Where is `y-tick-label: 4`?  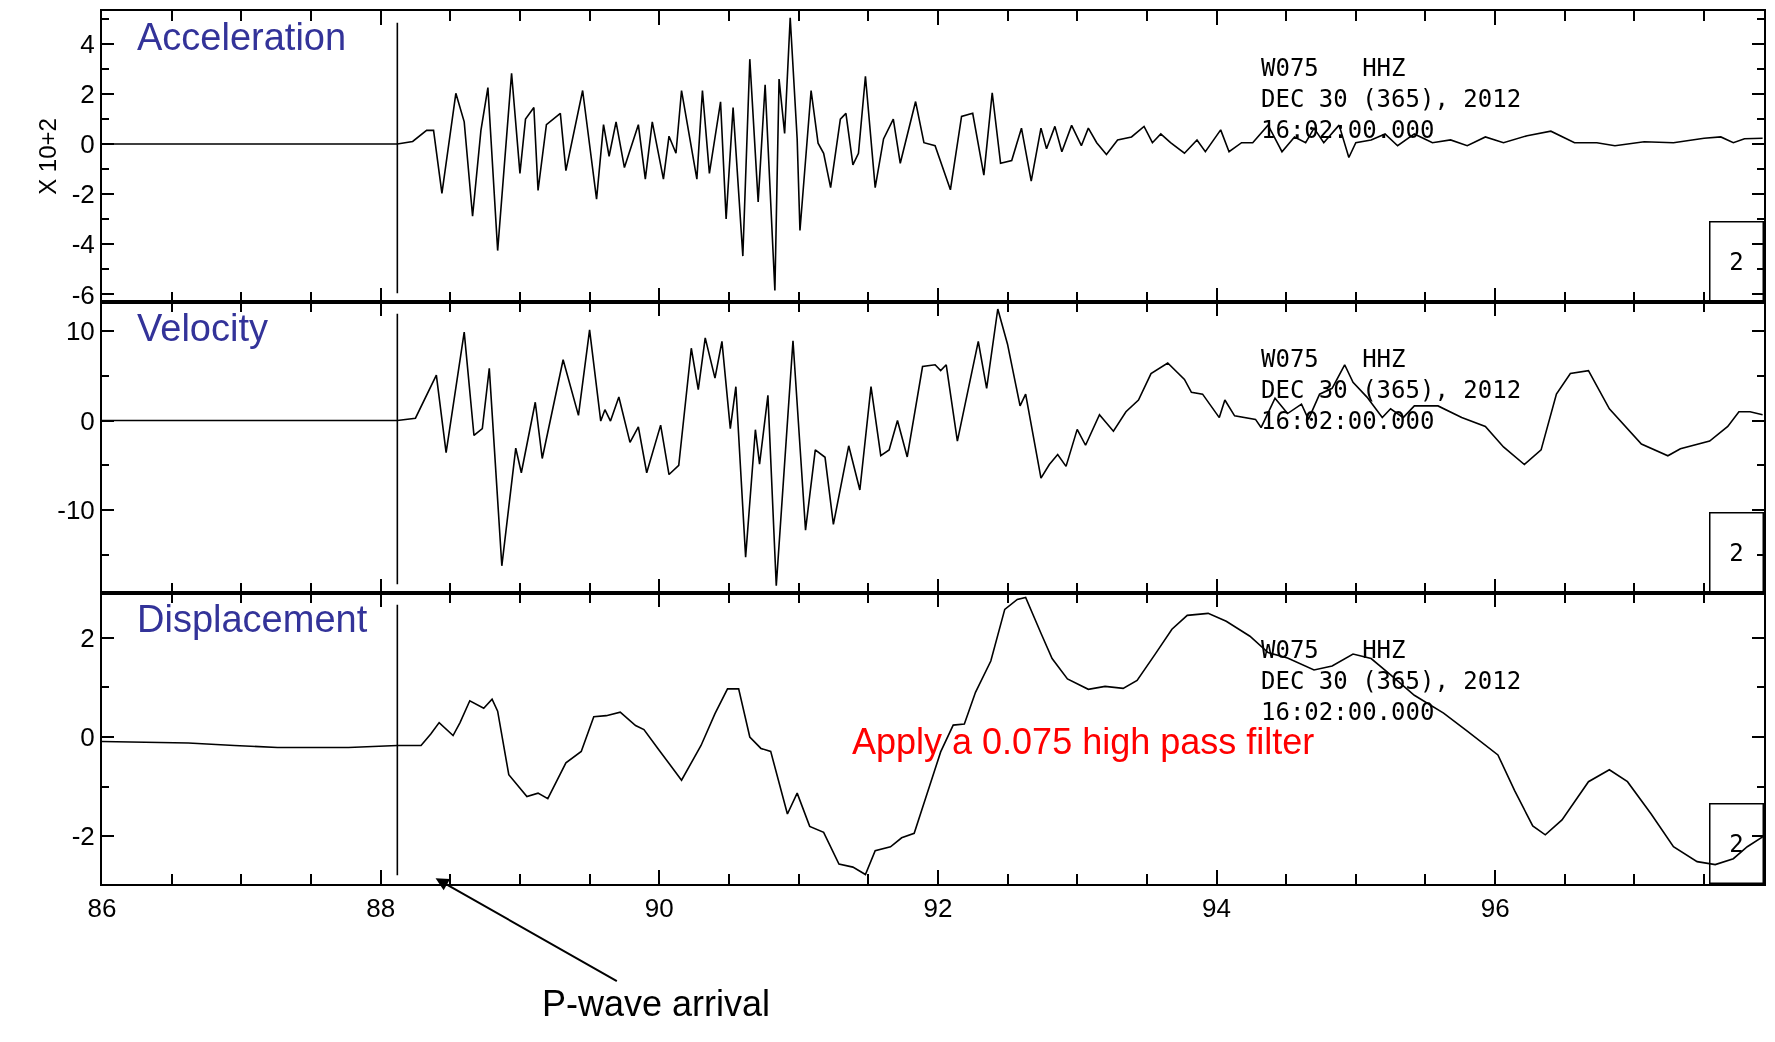 y-tick-label: 4 is located at coordinates (87, 43).